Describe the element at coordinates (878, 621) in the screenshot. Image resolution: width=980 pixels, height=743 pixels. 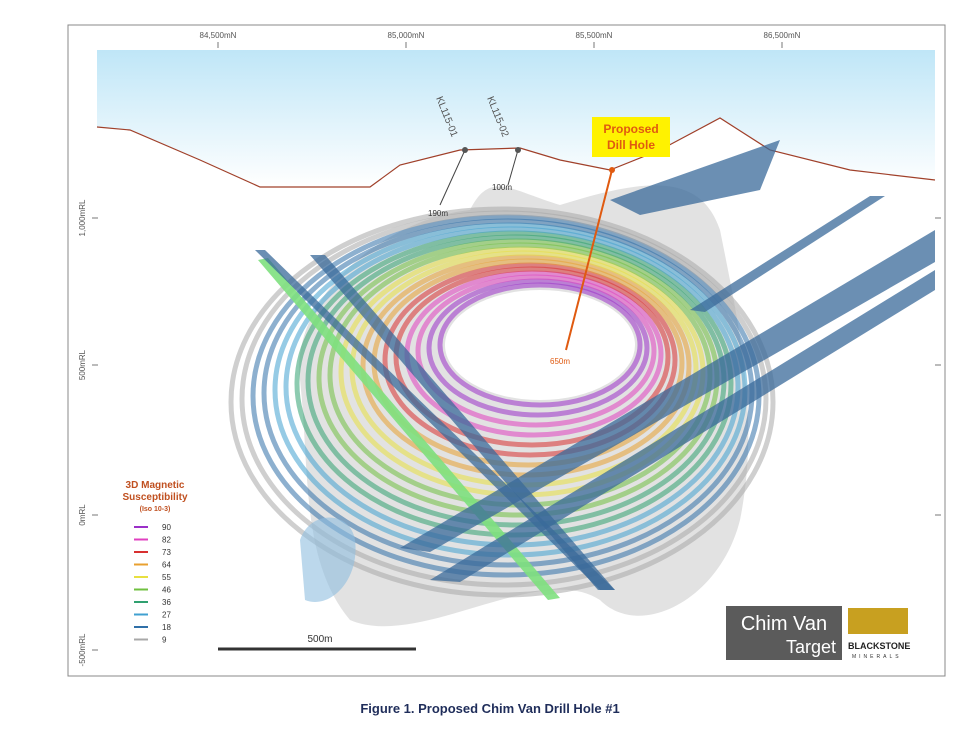
I see `logo-mark` at that location.